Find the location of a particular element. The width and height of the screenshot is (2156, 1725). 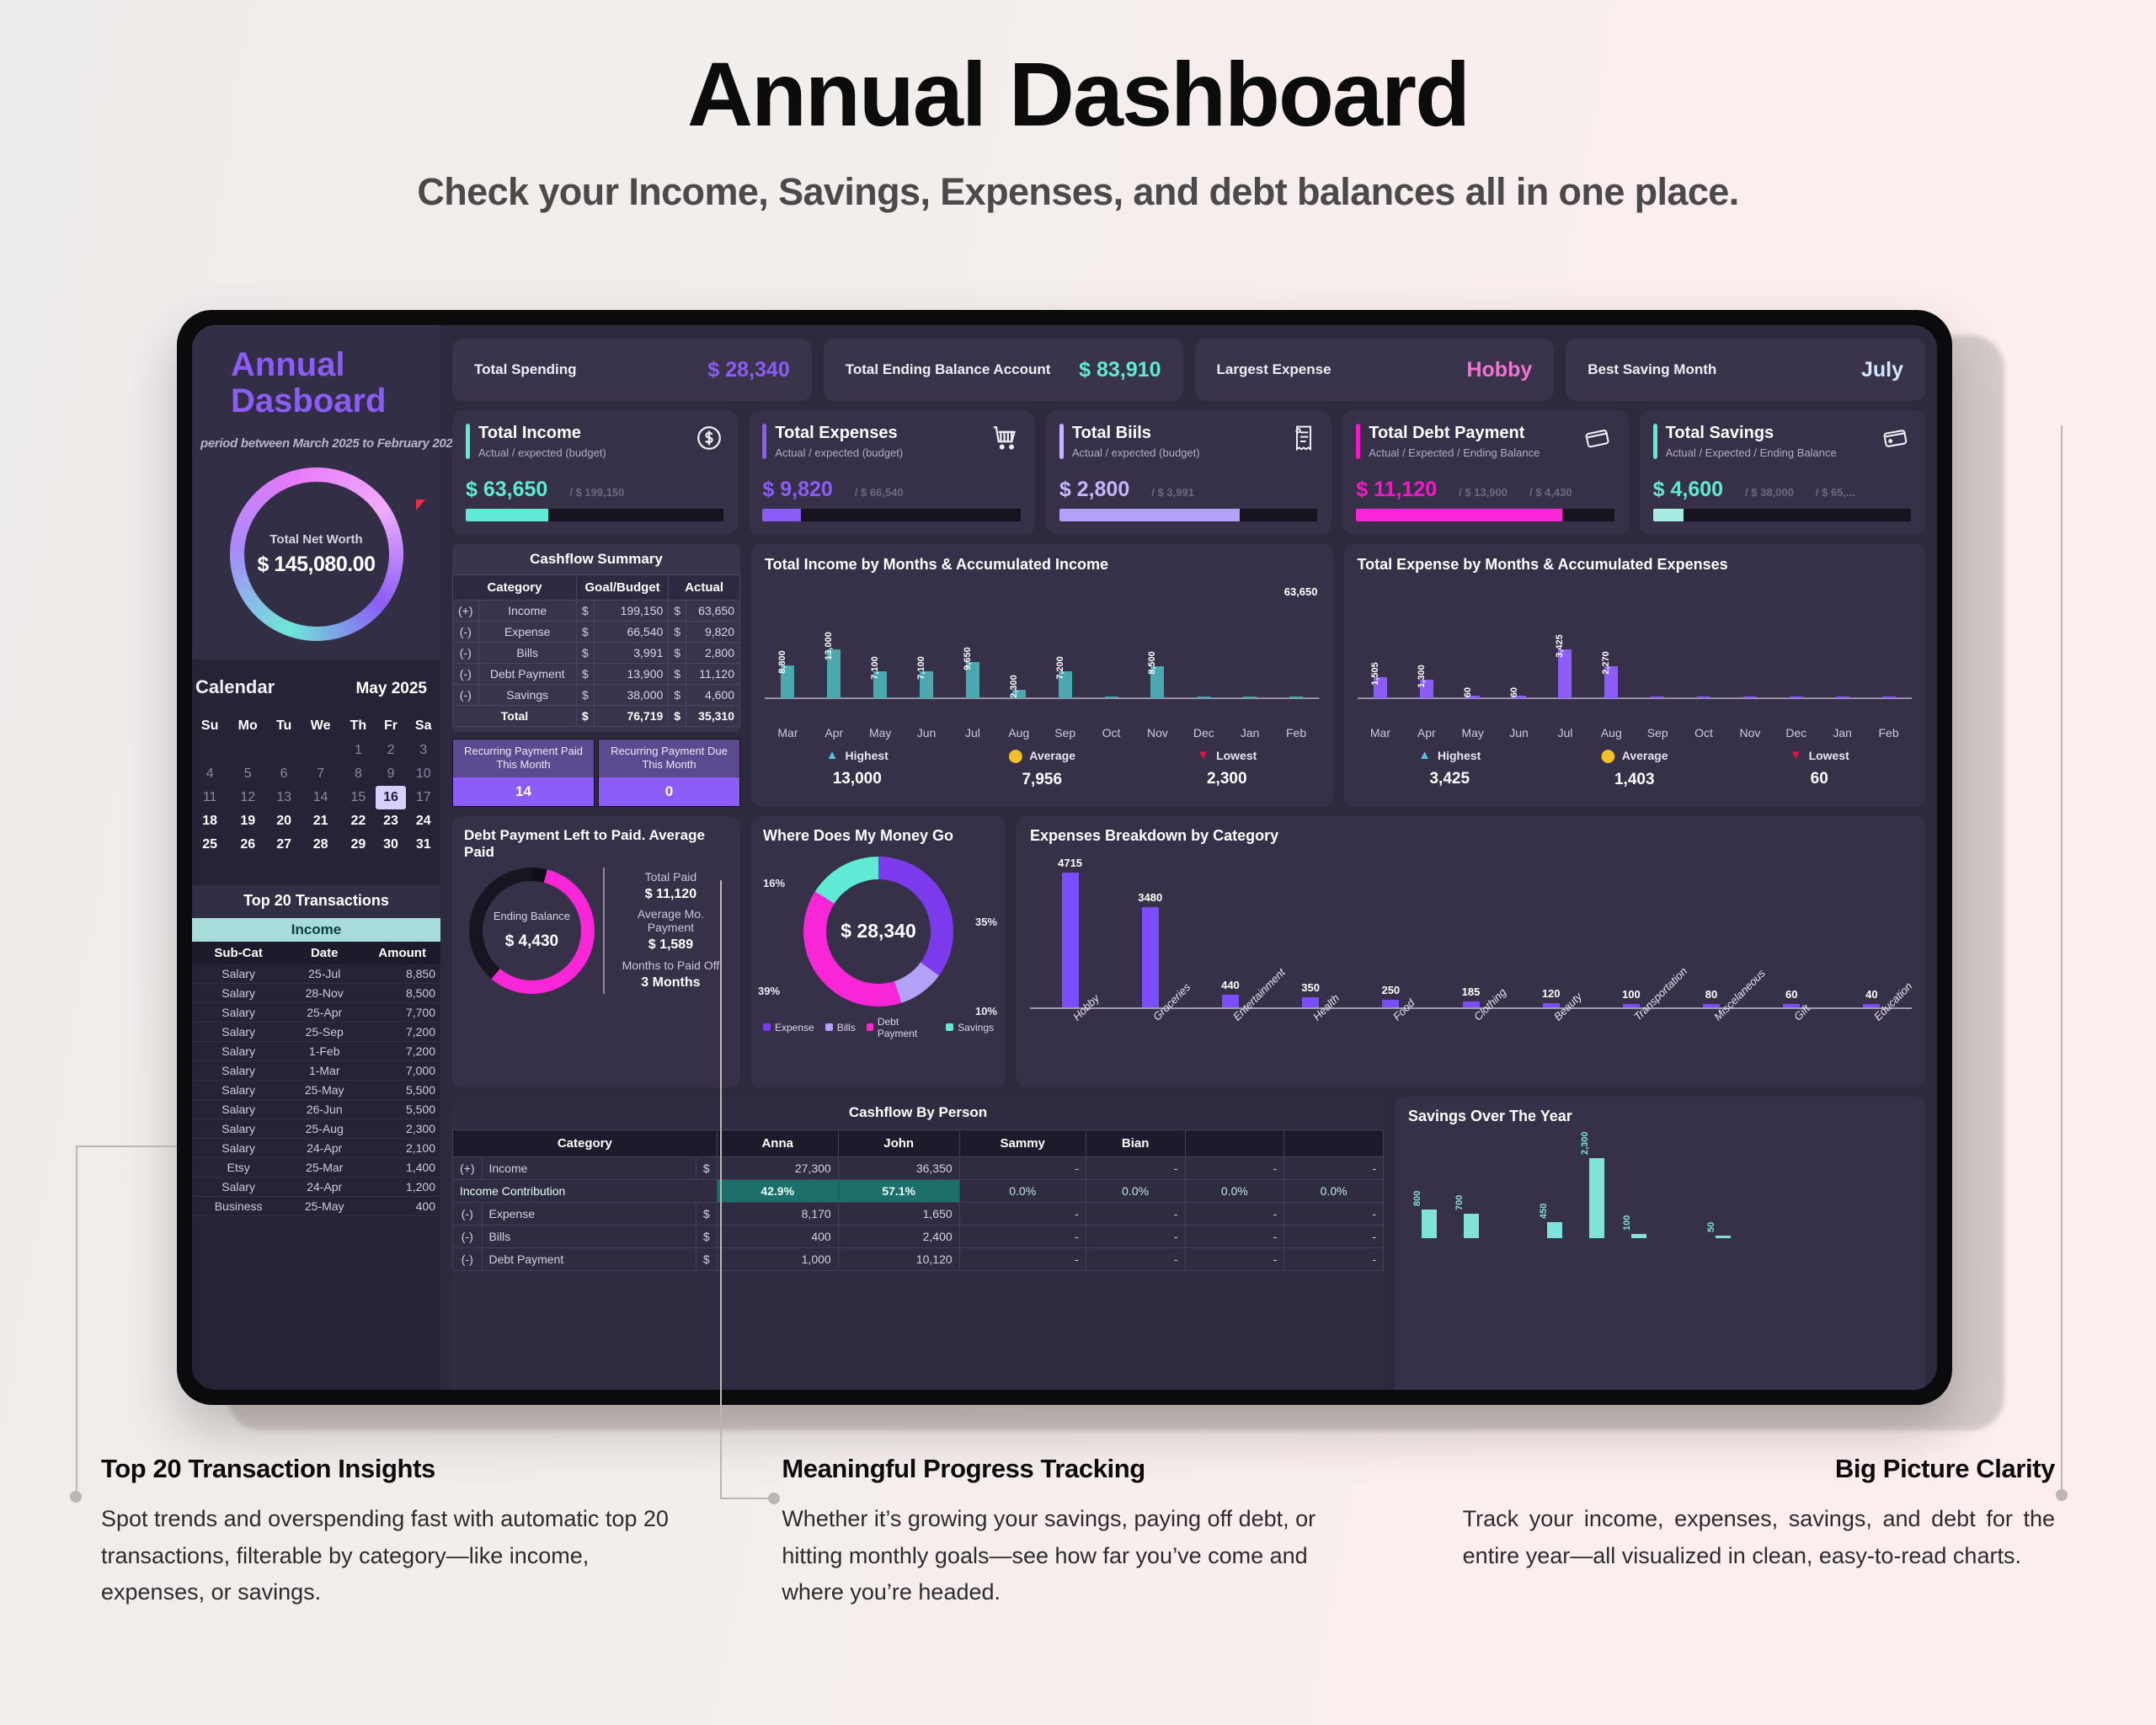

calendar-day-2: 2 is located at coordinates (391, 750).